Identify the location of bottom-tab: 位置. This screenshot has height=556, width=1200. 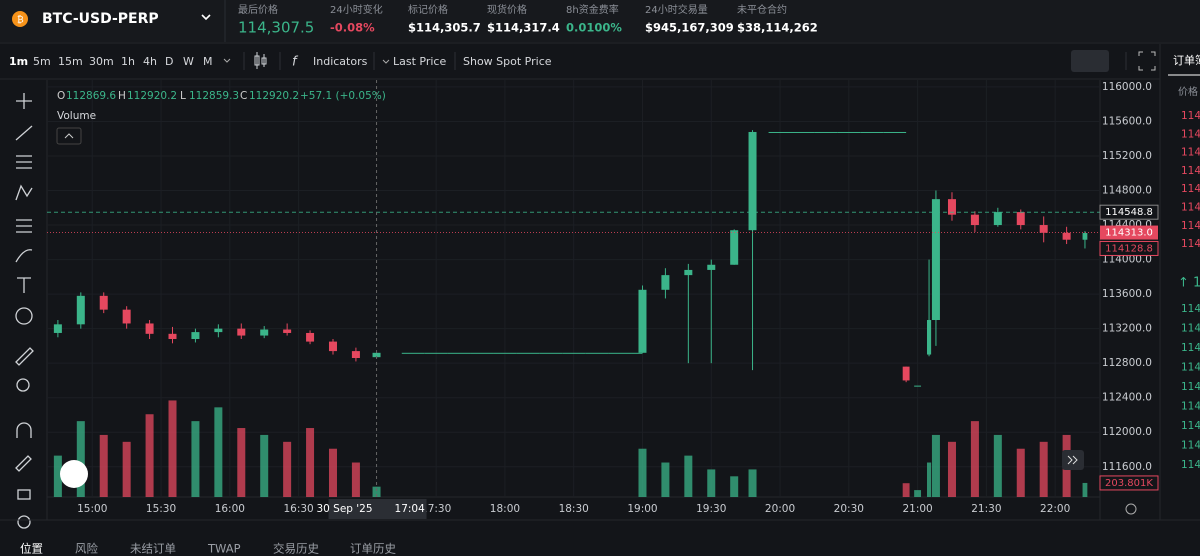
(31, 549).